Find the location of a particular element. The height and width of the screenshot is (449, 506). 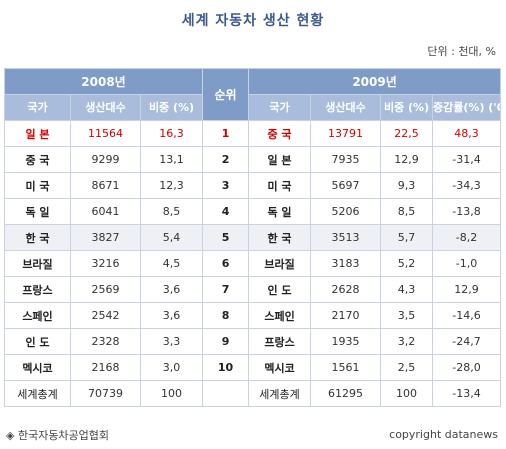

cell-growth-2009: -31,4 is located at coordinates (467, 159).